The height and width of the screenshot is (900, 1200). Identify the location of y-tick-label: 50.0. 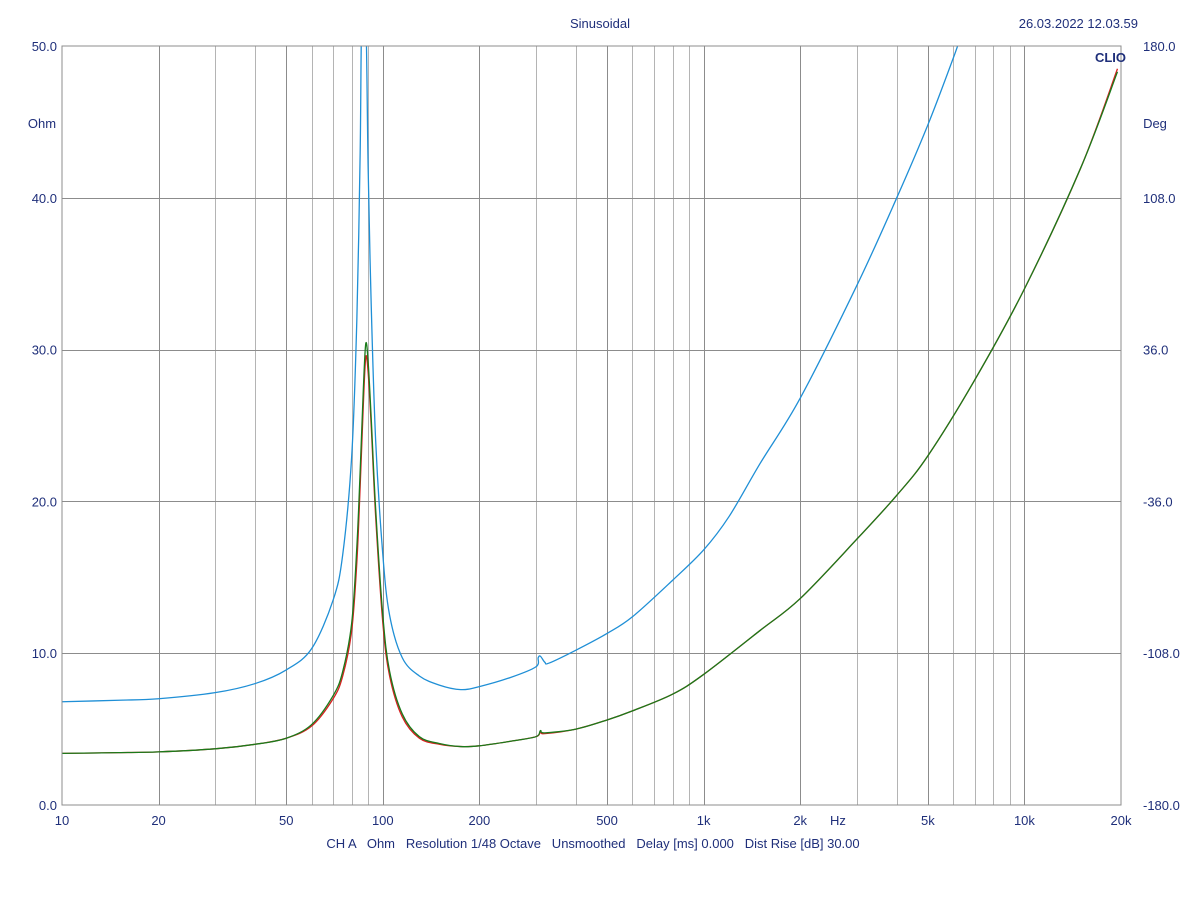
(44, 46).